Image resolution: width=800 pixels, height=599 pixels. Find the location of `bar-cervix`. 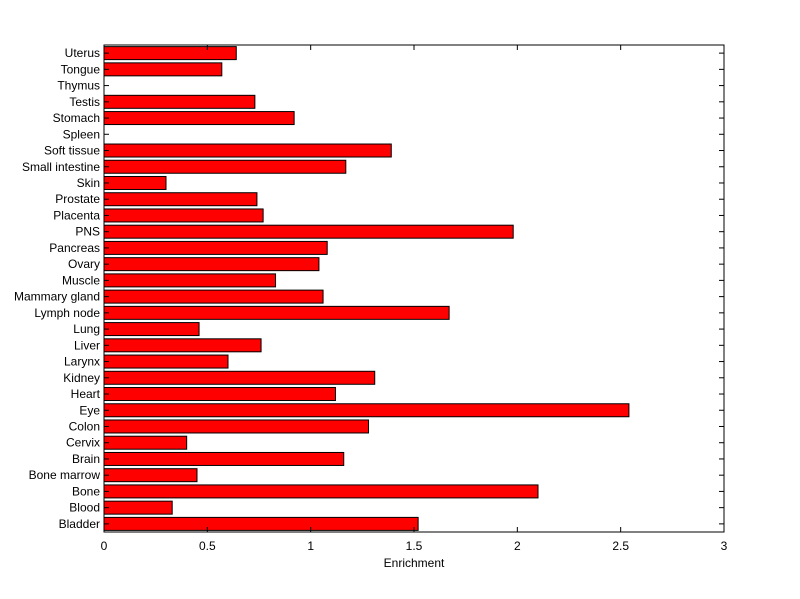

bar-cervix is located at coordinates (145, 442).